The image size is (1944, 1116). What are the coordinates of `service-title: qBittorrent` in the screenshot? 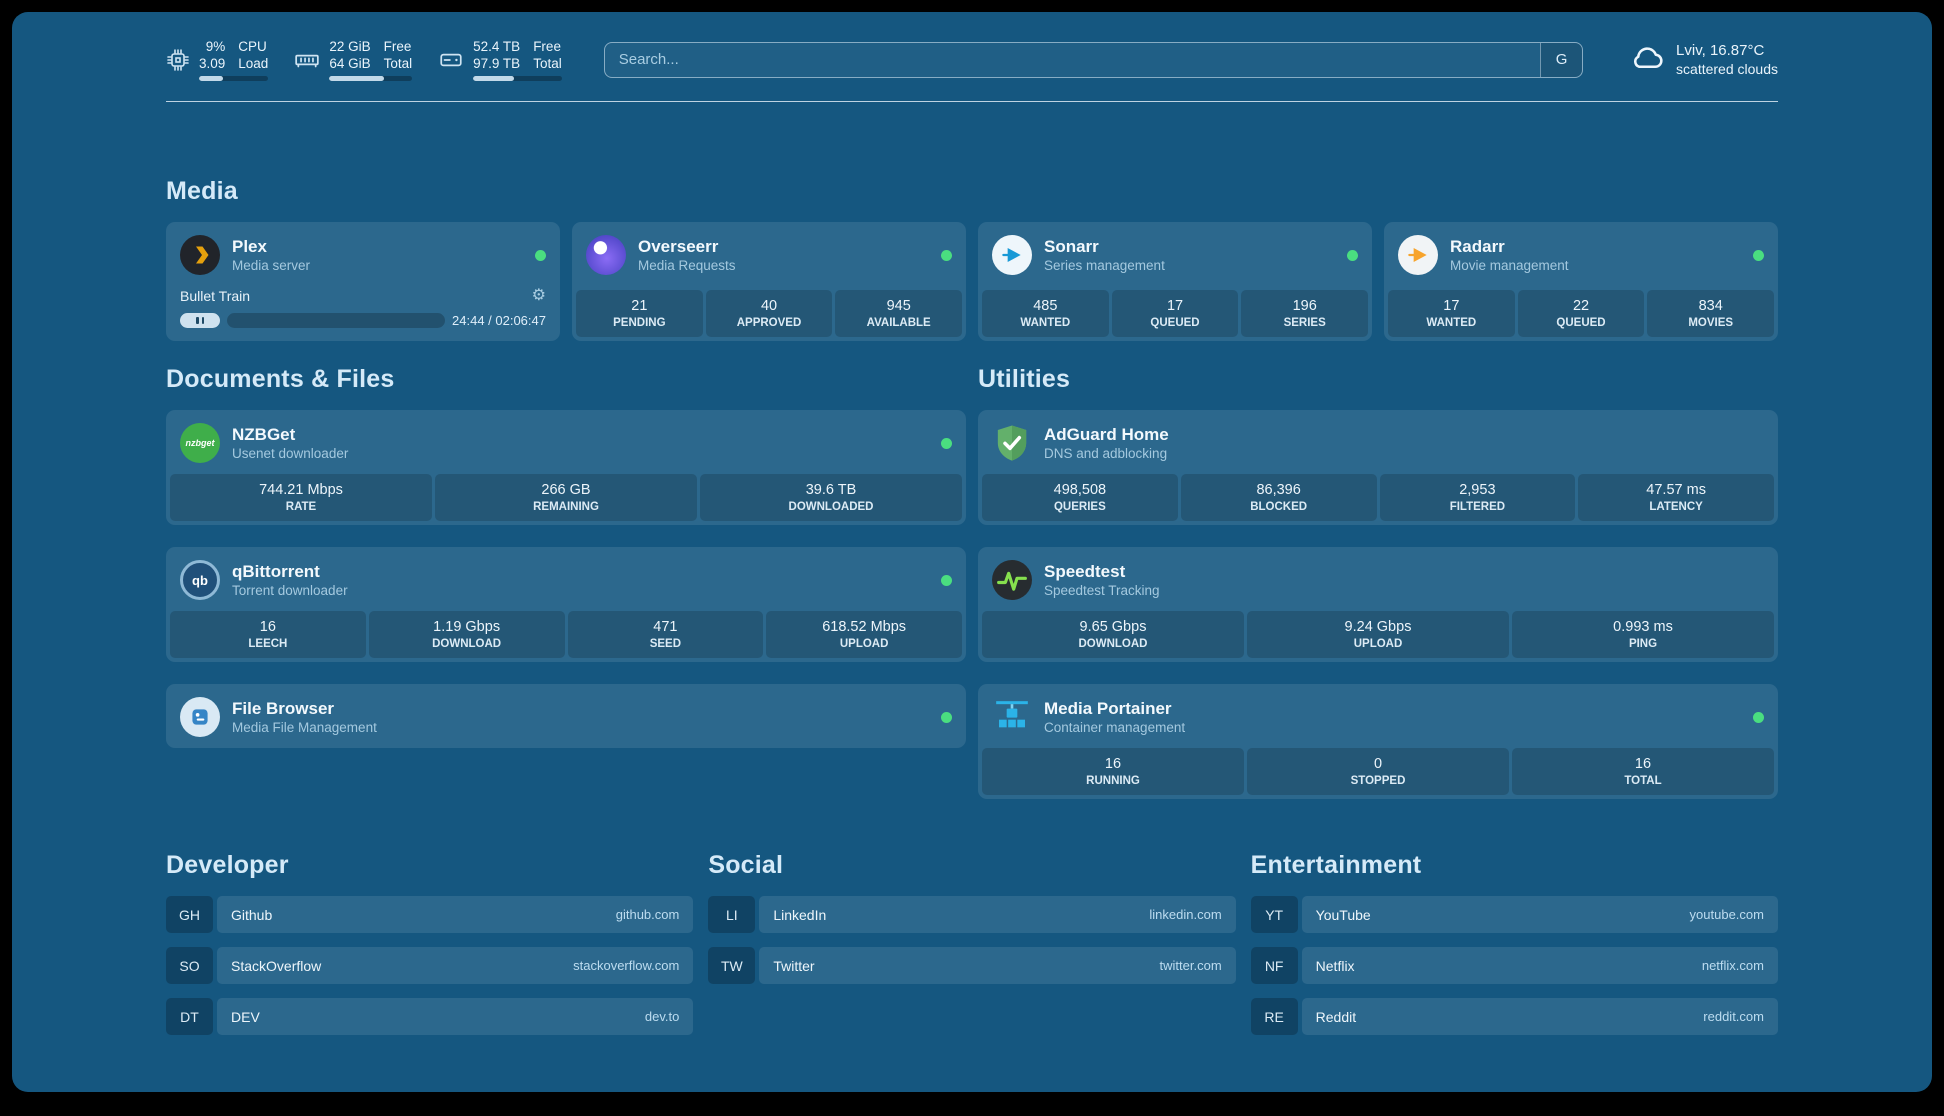 It's located at (276, 571).